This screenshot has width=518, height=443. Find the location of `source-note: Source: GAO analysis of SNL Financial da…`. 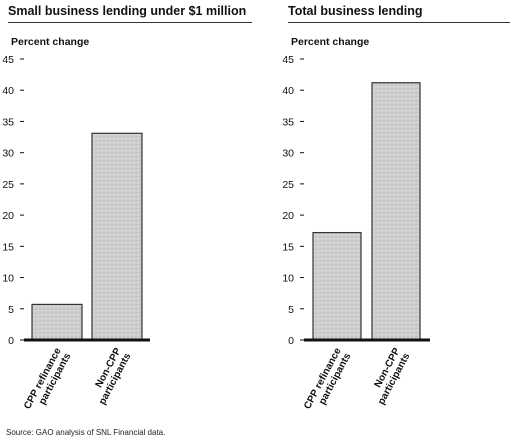

source-note: Source: GAO analysis of SNL Financial da… is located at coordinates (86, 432).